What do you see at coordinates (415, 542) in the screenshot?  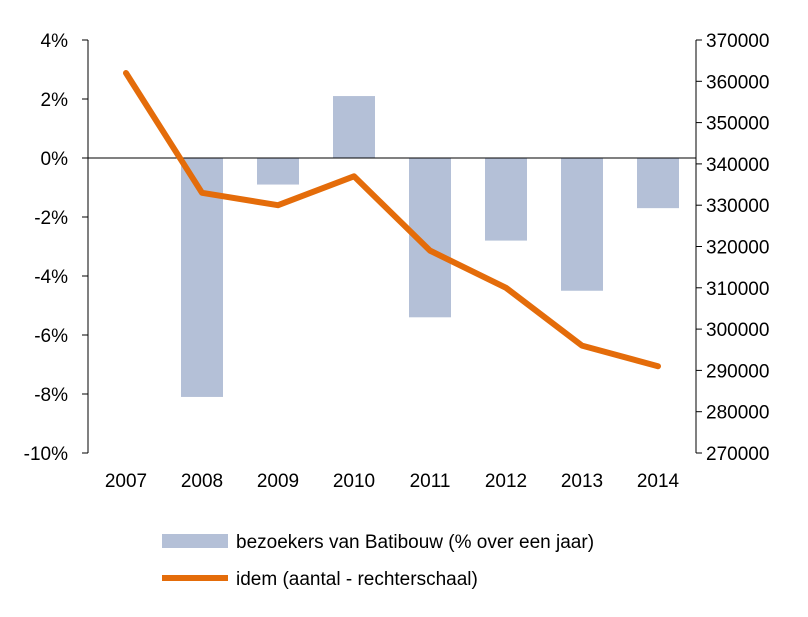 I see `legend-label-bar: bezoekers van Batibouw (% over een jaar)` at bounding box center [415, 542].